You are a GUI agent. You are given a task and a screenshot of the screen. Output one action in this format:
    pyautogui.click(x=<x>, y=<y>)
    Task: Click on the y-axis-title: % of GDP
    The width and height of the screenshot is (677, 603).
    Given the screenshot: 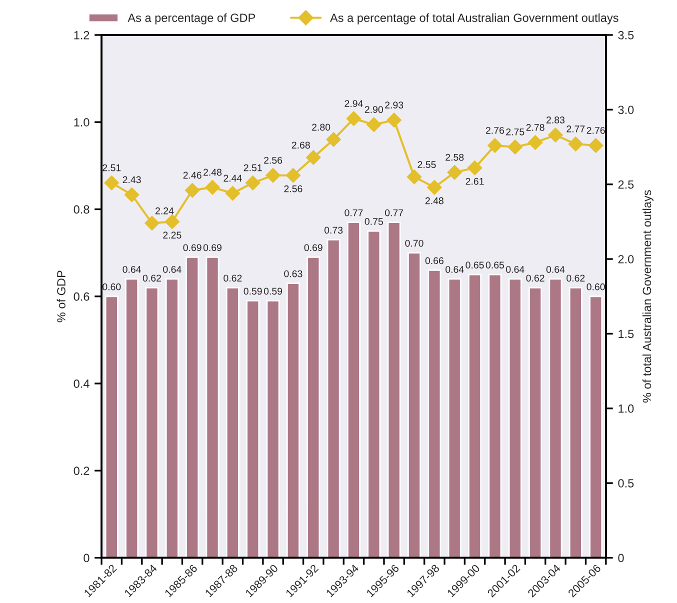 What is the action you would take?
    pyautogui.click(x=61, y=296)
    